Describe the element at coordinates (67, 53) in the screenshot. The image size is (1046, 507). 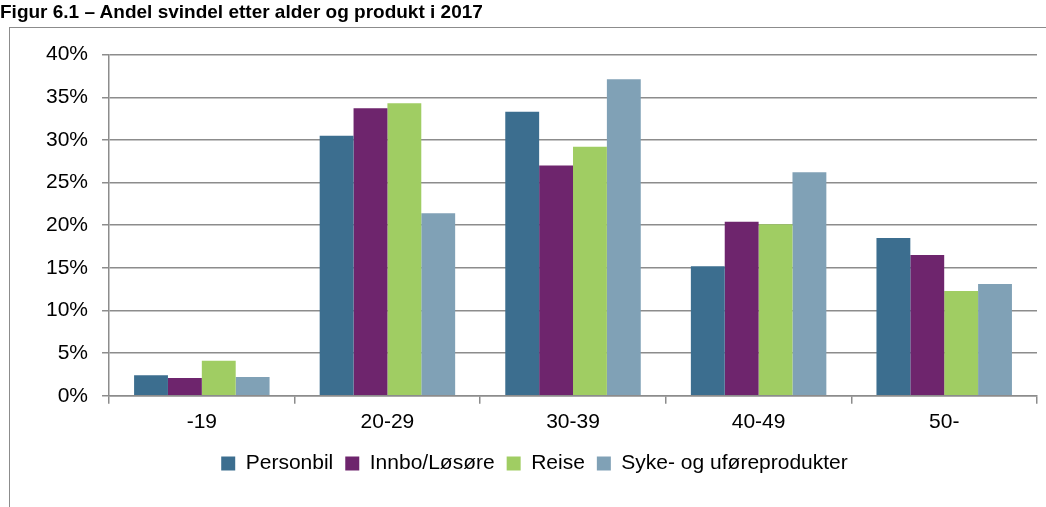
I see `y-tick-label: 40%` at that location.